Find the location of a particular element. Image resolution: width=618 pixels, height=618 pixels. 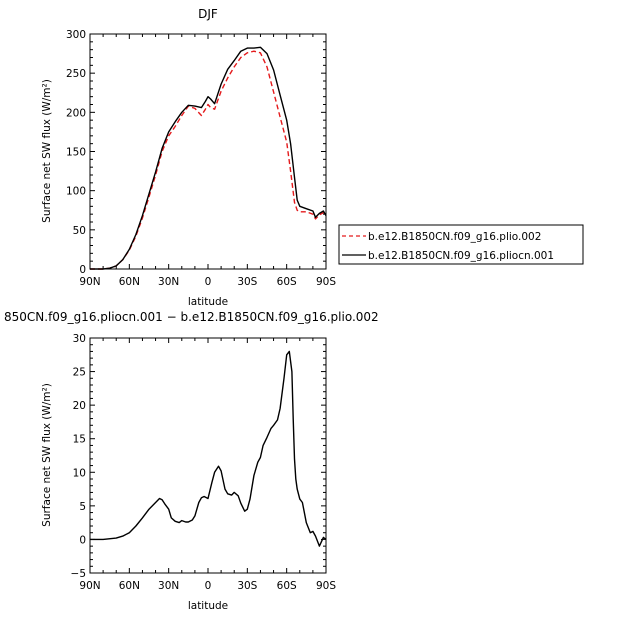

x-axis-label-bottom: latitude is located at coordinates (208, 606).